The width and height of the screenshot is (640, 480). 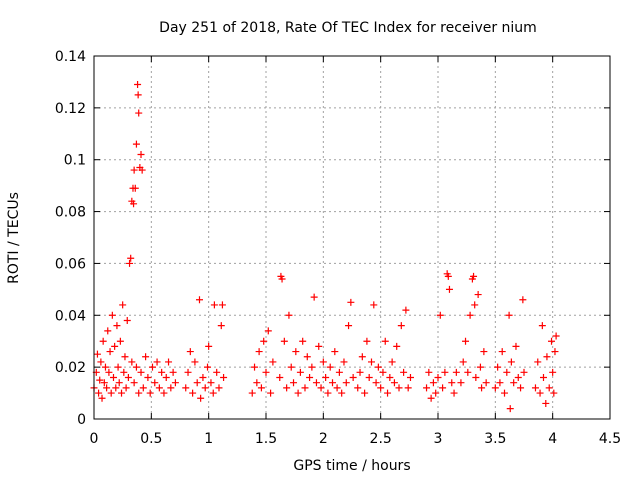 I want to click on y-tick-label: 0.02, so click(x=70, y=368).